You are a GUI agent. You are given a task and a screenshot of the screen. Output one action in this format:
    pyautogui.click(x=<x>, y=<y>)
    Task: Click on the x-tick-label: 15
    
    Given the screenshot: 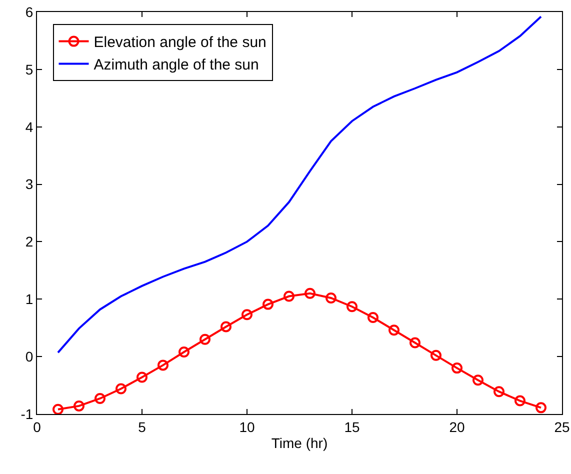 What is the action you would take?
    pyautogui.click(x=352, y=426)
    